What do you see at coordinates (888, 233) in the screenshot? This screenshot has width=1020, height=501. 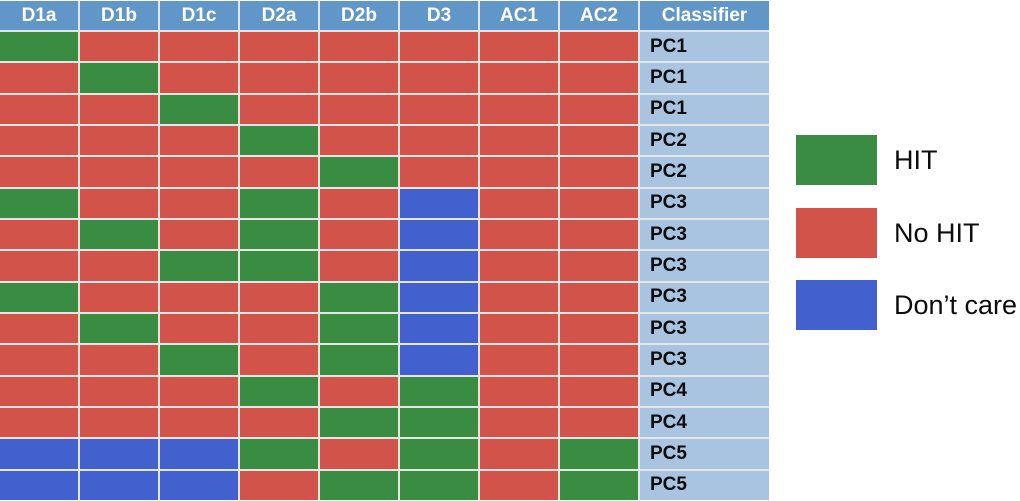 I see `legend-item: No HIT` at bounding box center [888, 233].